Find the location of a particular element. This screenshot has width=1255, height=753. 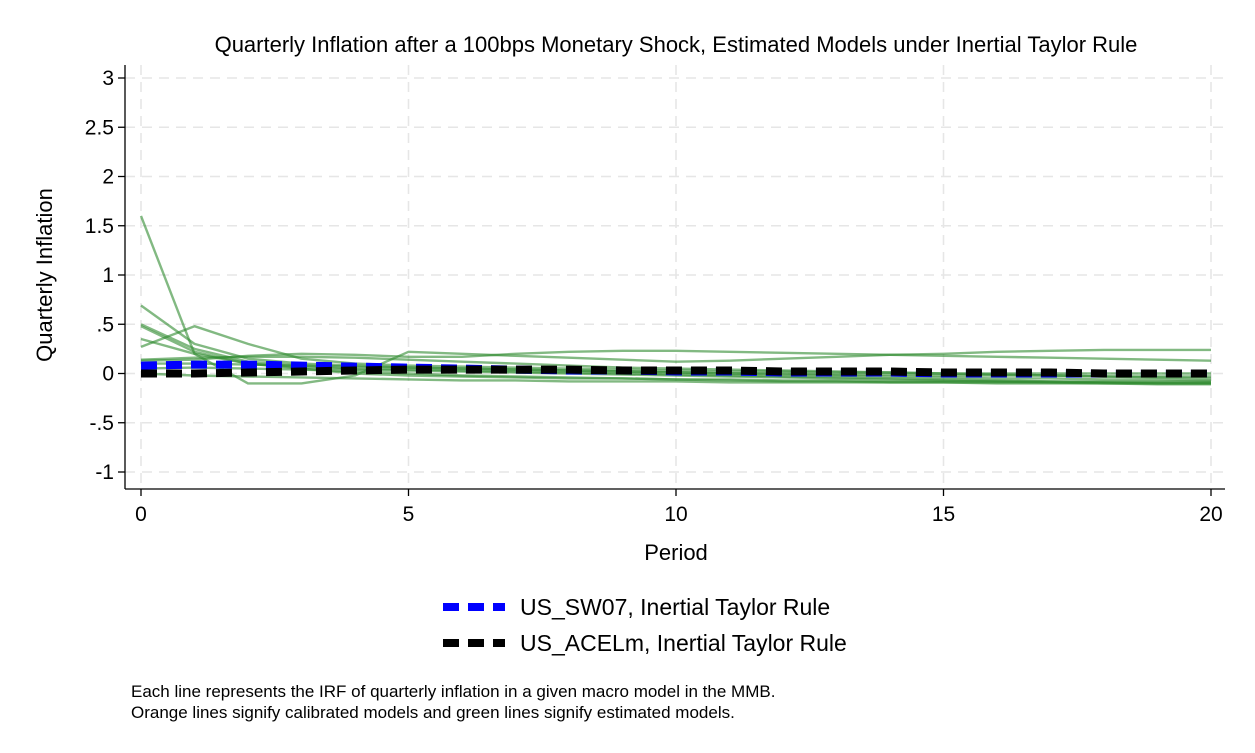

x-axis: 0 5 10 15 20 is located at coordinates (675, 507).